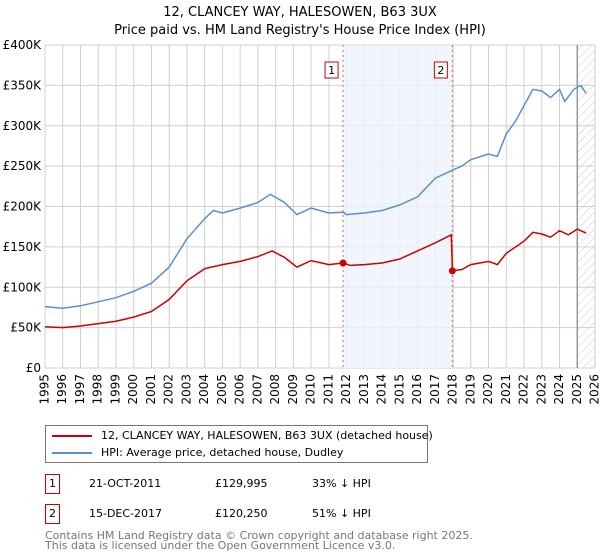 The width and height of the screenshot is (600, 560). What do you see at coordinates (33, 368) in the screenshot?
I see `y-tick-label: £0` at bounding box center [33, 368].